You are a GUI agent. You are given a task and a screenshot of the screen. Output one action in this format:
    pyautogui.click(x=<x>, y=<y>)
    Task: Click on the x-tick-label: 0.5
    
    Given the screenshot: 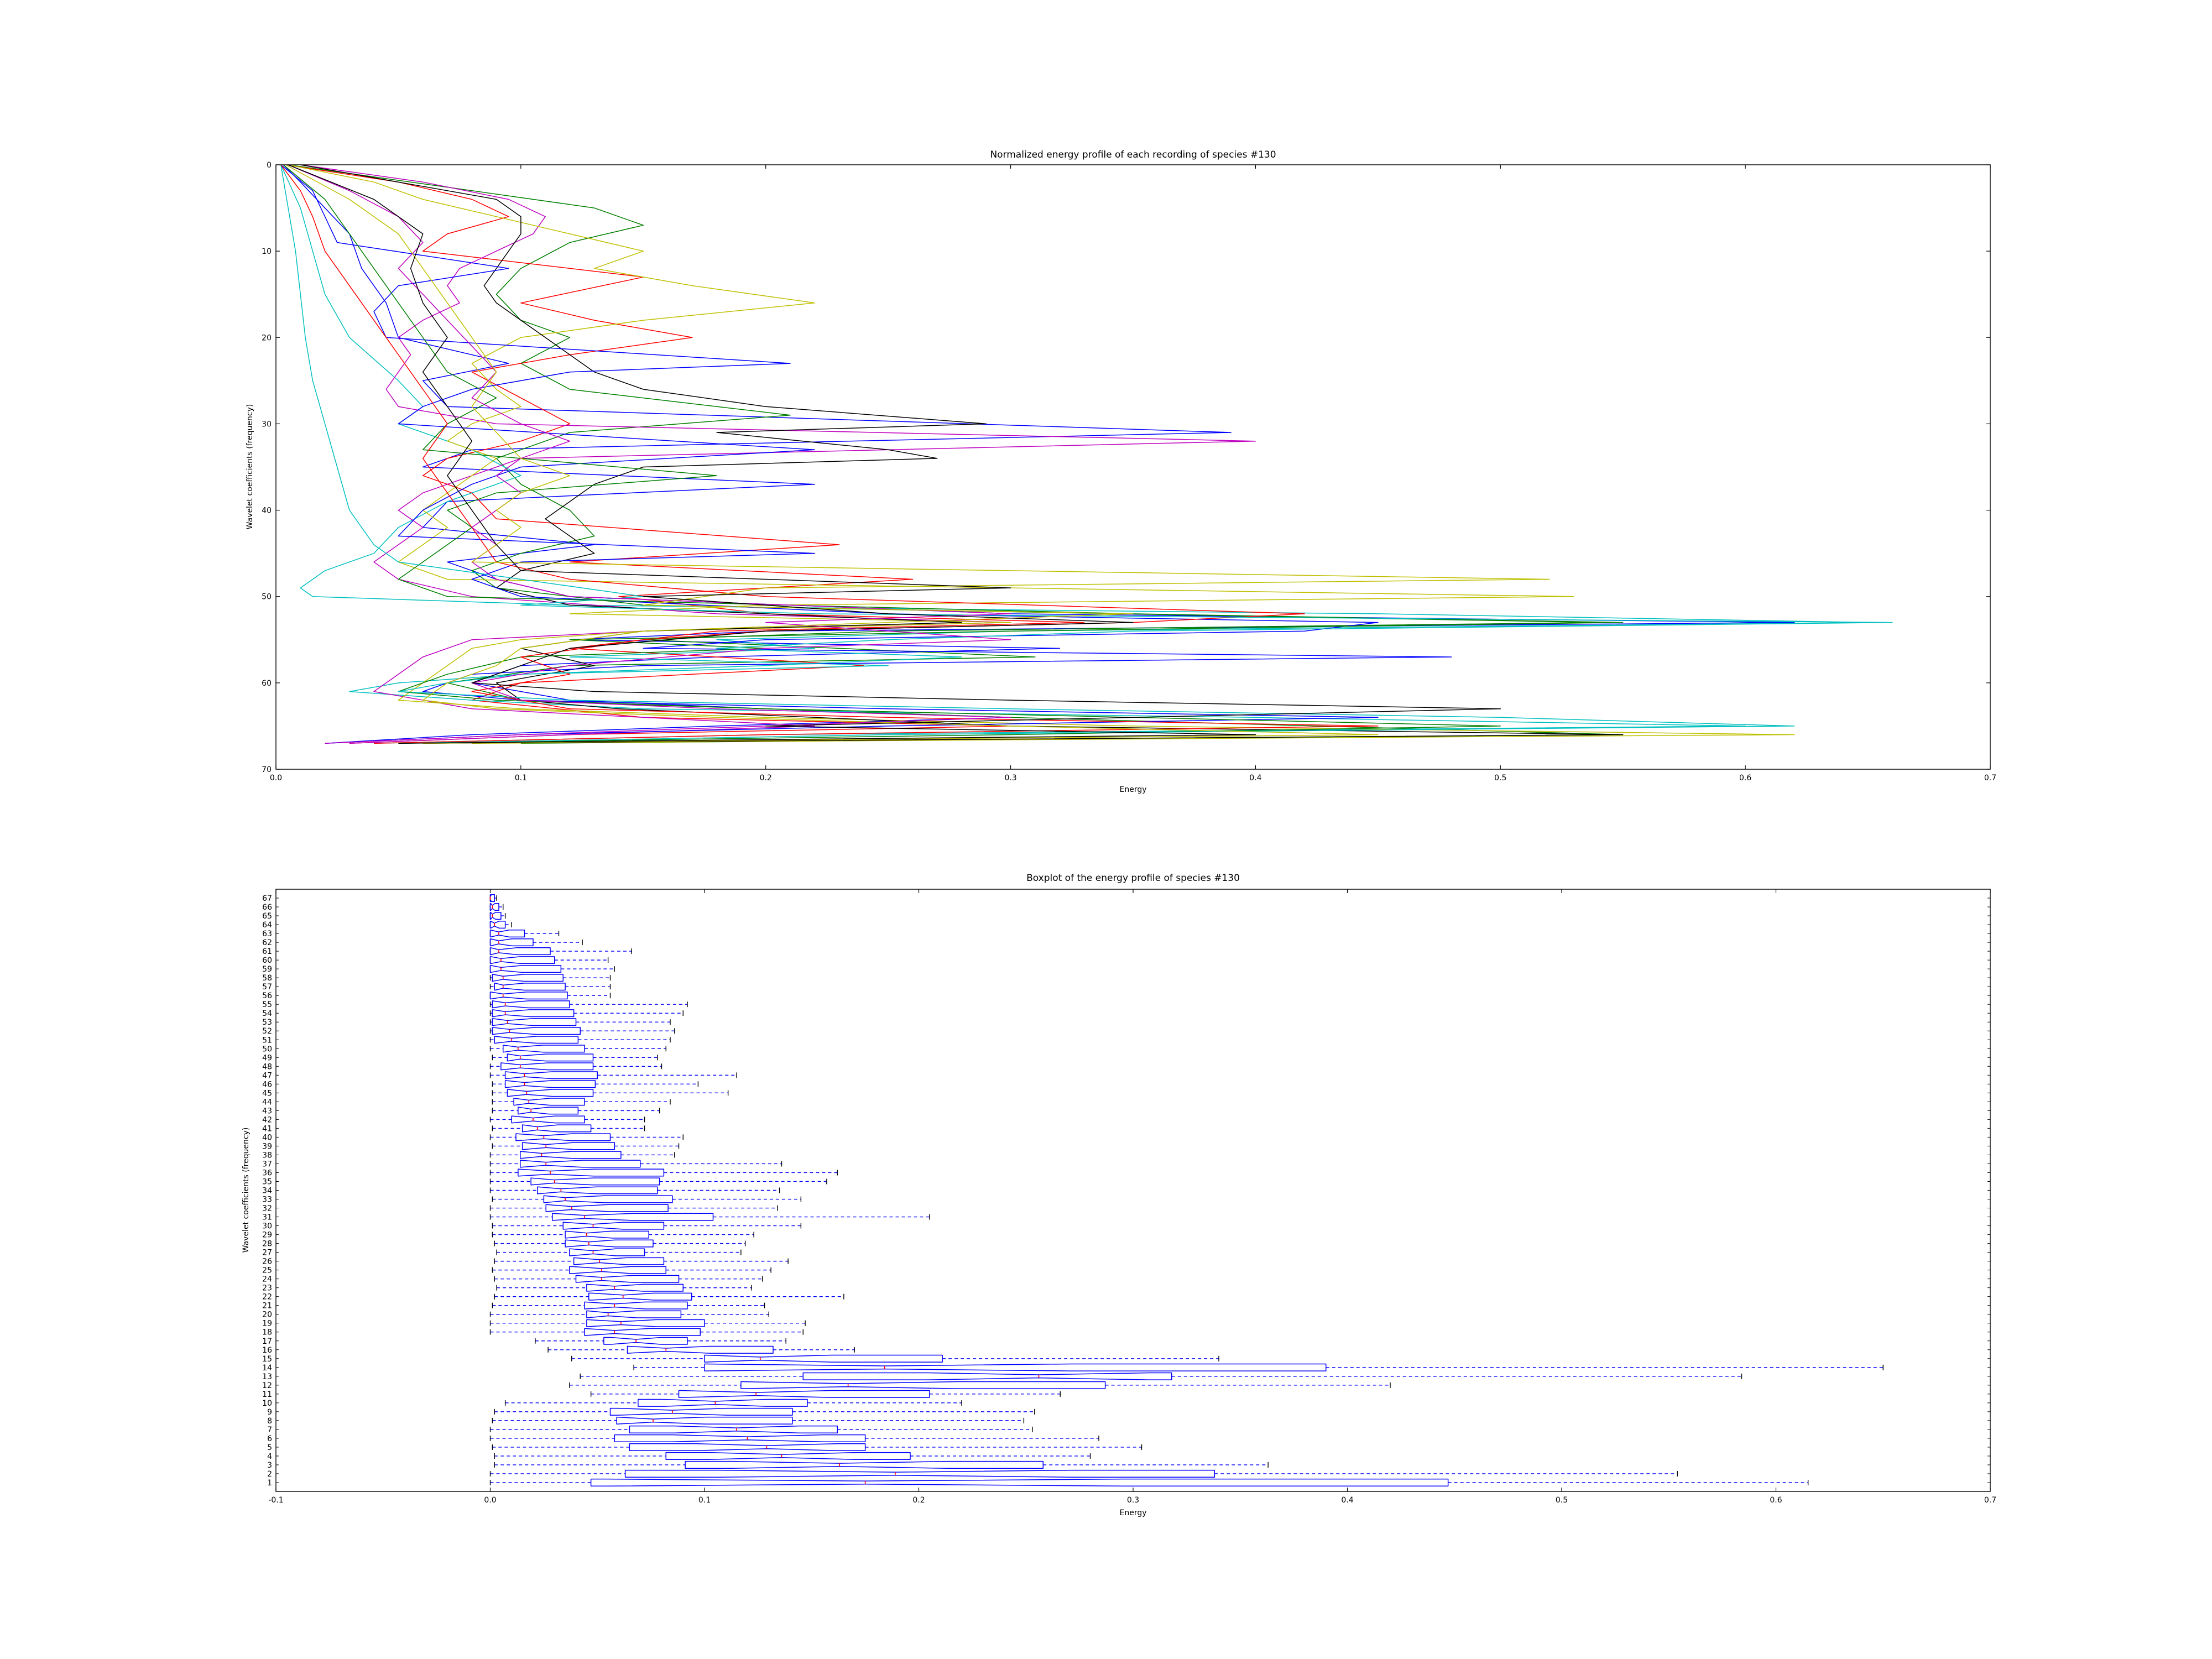 What is the action you would take?
    pyautogui.click(x=1500, y=778)
    